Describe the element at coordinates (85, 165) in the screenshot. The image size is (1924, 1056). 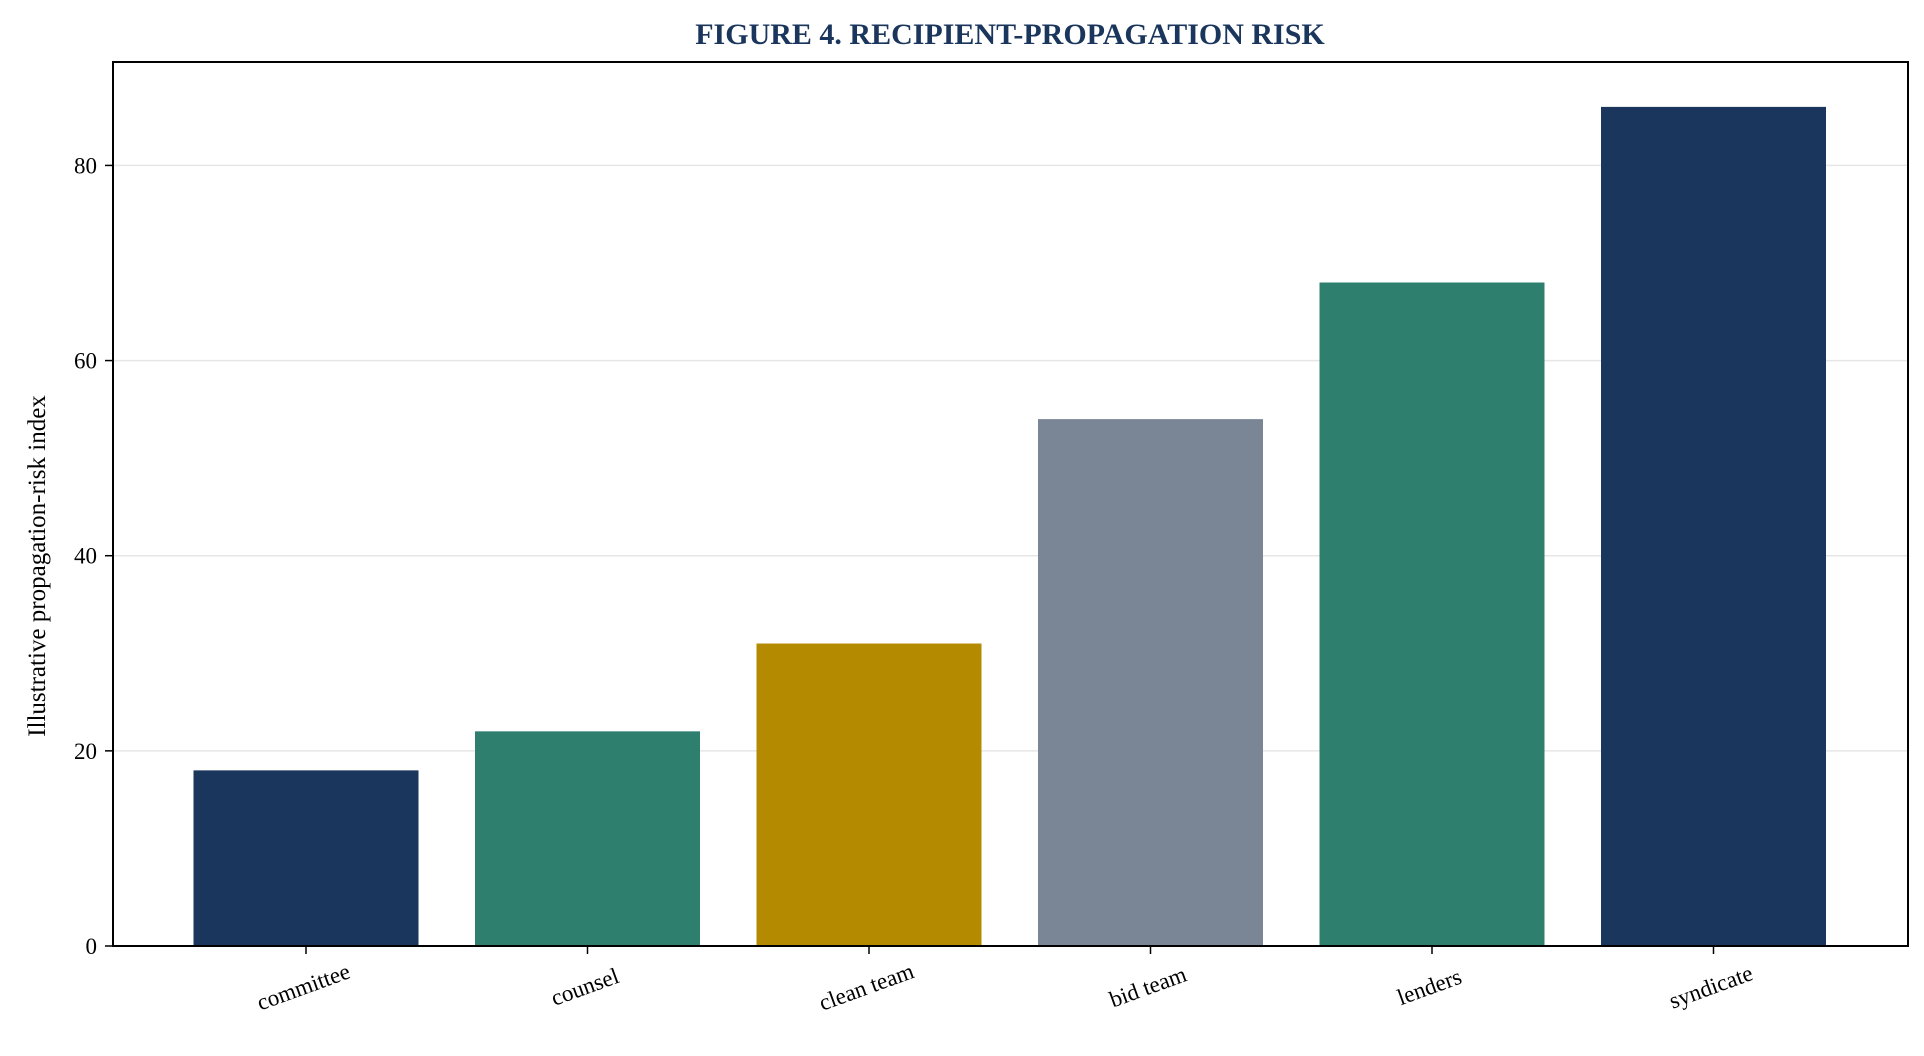
I see `y-tick-label-4: 80` at that location.